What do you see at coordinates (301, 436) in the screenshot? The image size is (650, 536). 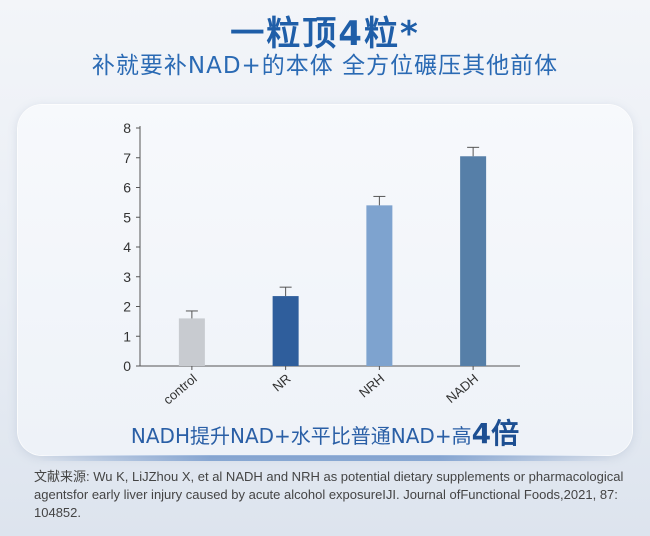 I see `footnote-text: NADH提升NAD+水平比普通NAD+高` at bounding box center [301, 436].